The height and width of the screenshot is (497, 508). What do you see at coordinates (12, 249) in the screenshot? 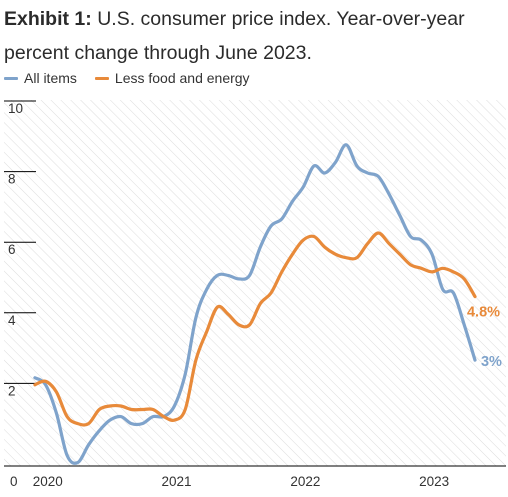
I see `y-tick-label: 6` at bounding box center [12, 249].